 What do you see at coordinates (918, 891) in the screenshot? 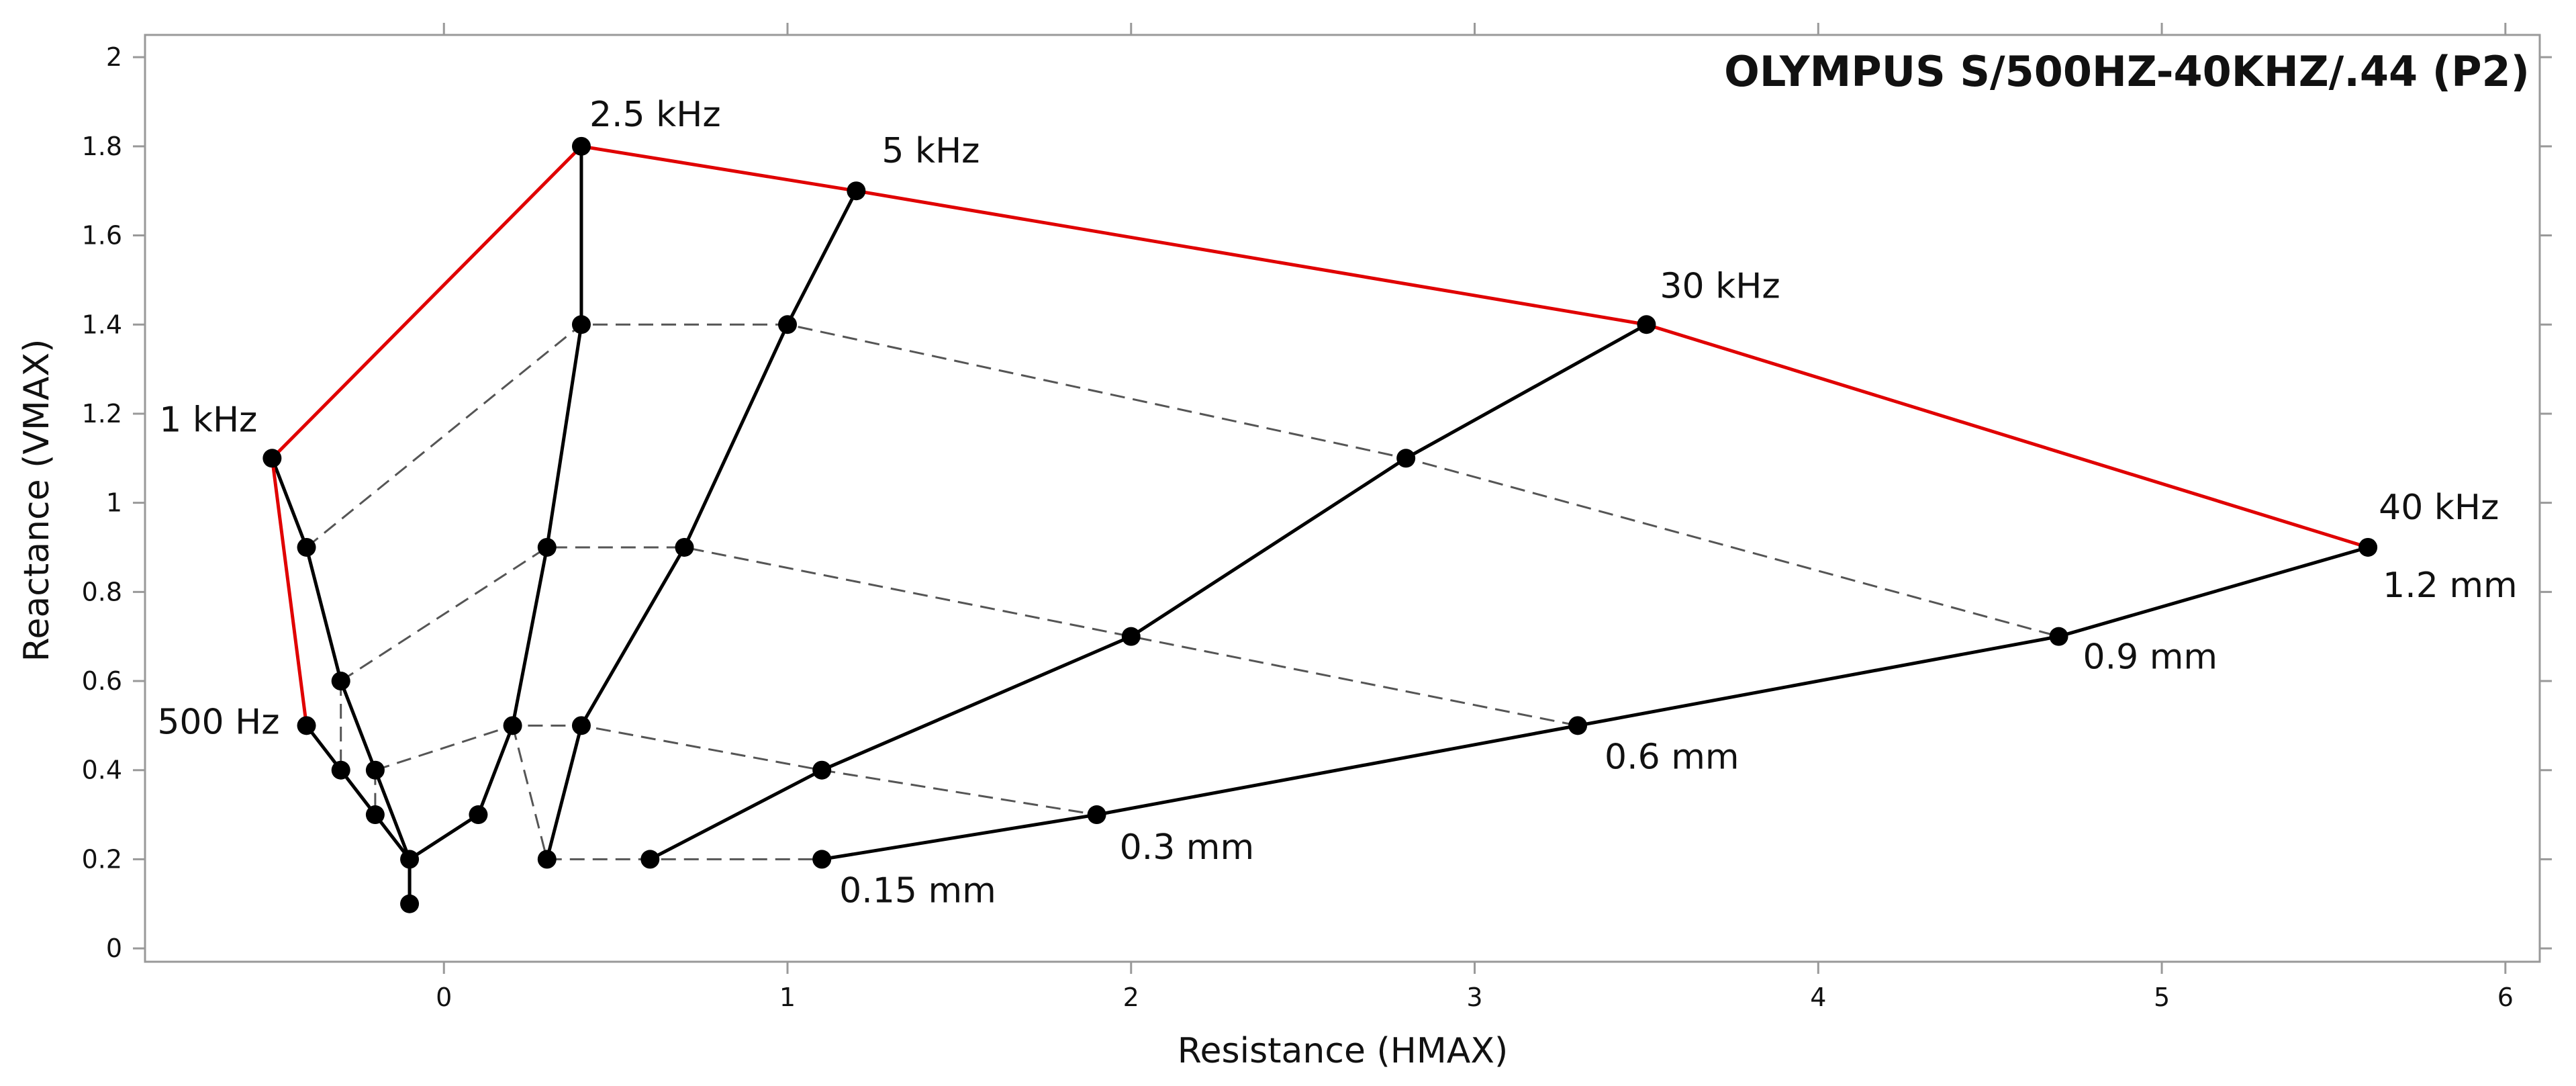
I see `depth-label: 0.15 mm` at bounding box center [918, 891].